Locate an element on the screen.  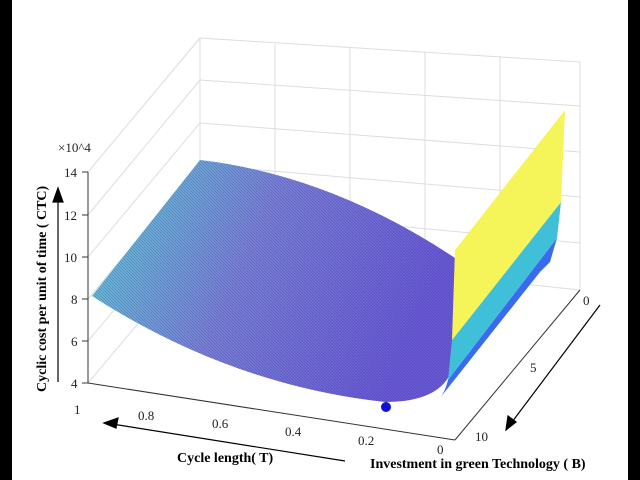
surface-wall-blue is located at coordinates (498, 318).